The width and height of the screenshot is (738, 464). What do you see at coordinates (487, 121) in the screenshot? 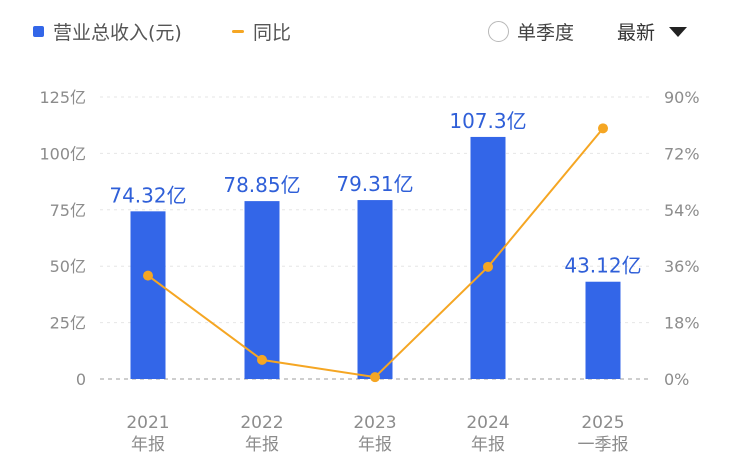
I see `bar-value-label: 107.3亿` at bounding box center [487, 121].